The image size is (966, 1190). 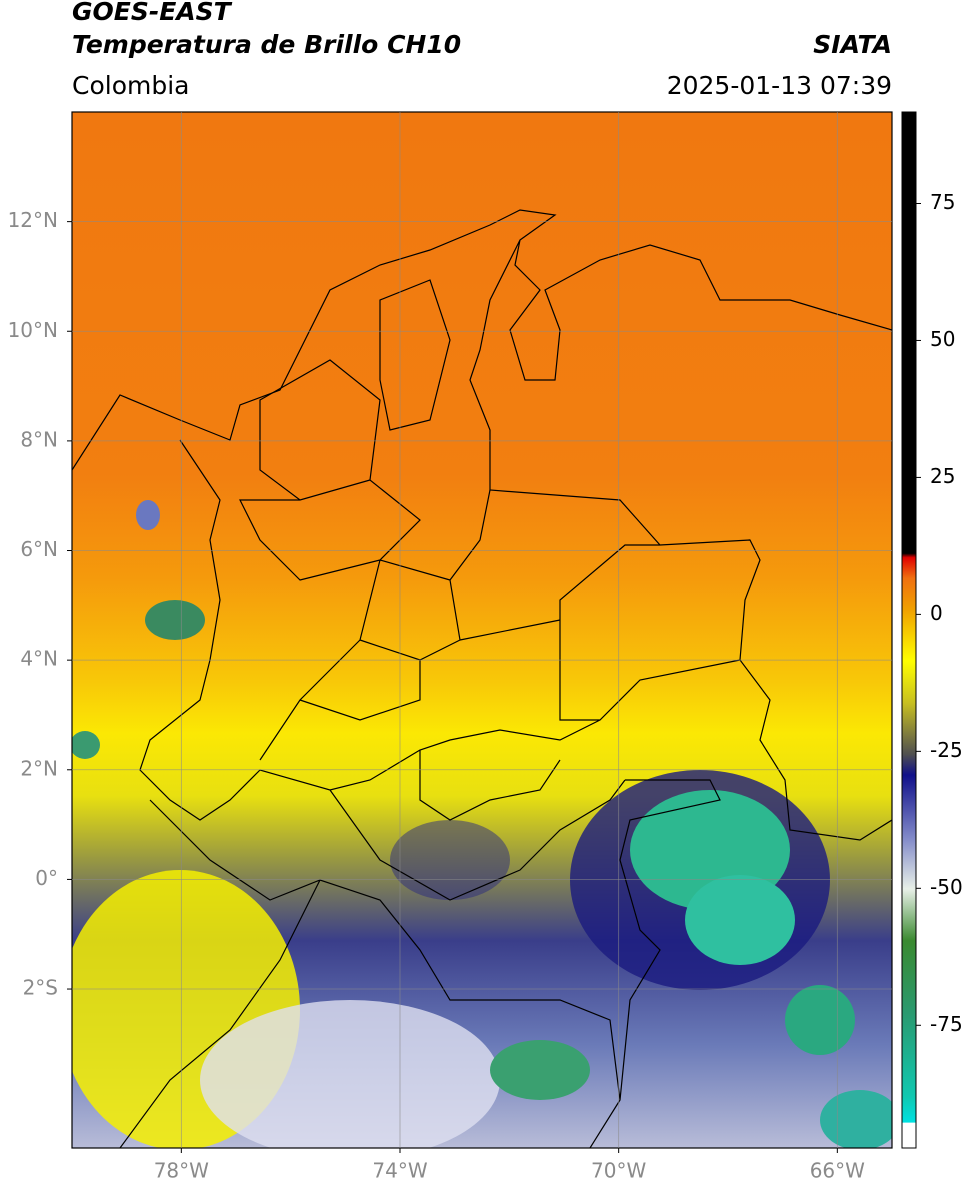 What do you see at coordinates (46, 878) in the screenshot?
I see `y-tick-label: 0°` at bounding box center [46, 878].